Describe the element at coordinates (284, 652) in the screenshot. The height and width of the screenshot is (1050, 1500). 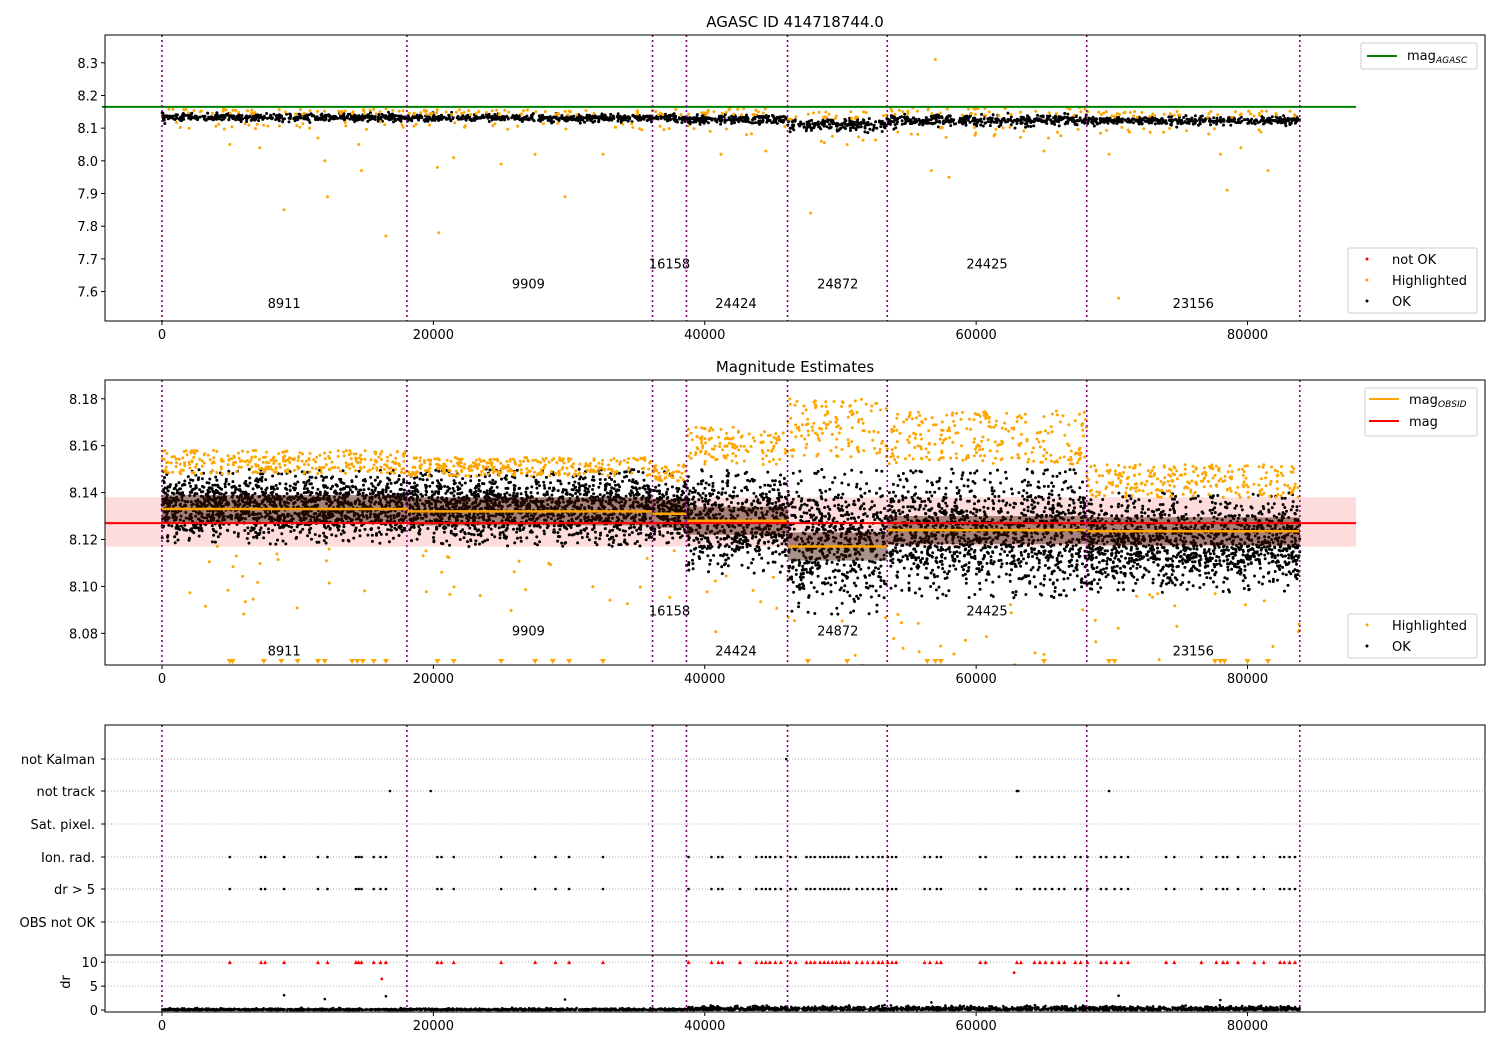
I see `estimates-obsid-label: 8911` at that location.